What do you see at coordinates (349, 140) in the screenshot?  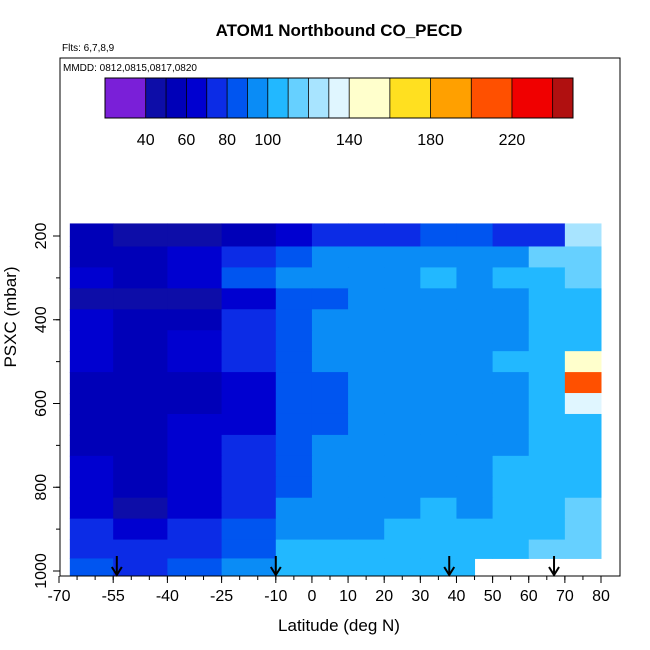 I see `colorbar-tick-label: 140` at bounding box center [349, 140].